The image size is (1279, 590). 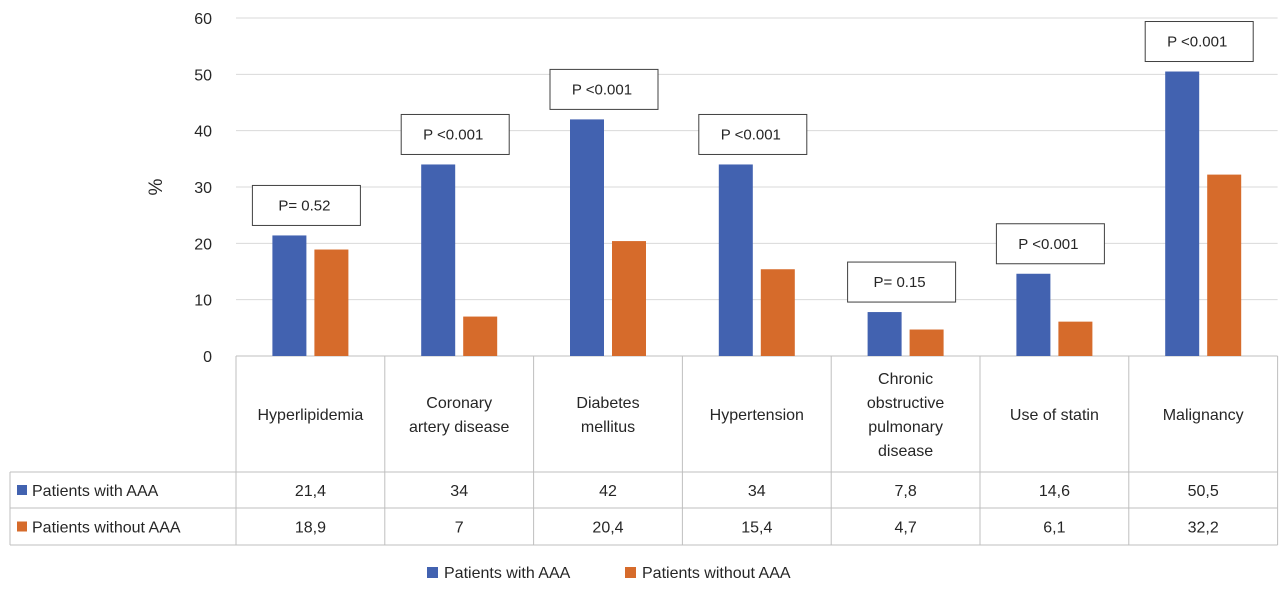 I want to click on category-label-coronary-artery-disease: Coronary artery disease, so click(x=459, y=415).